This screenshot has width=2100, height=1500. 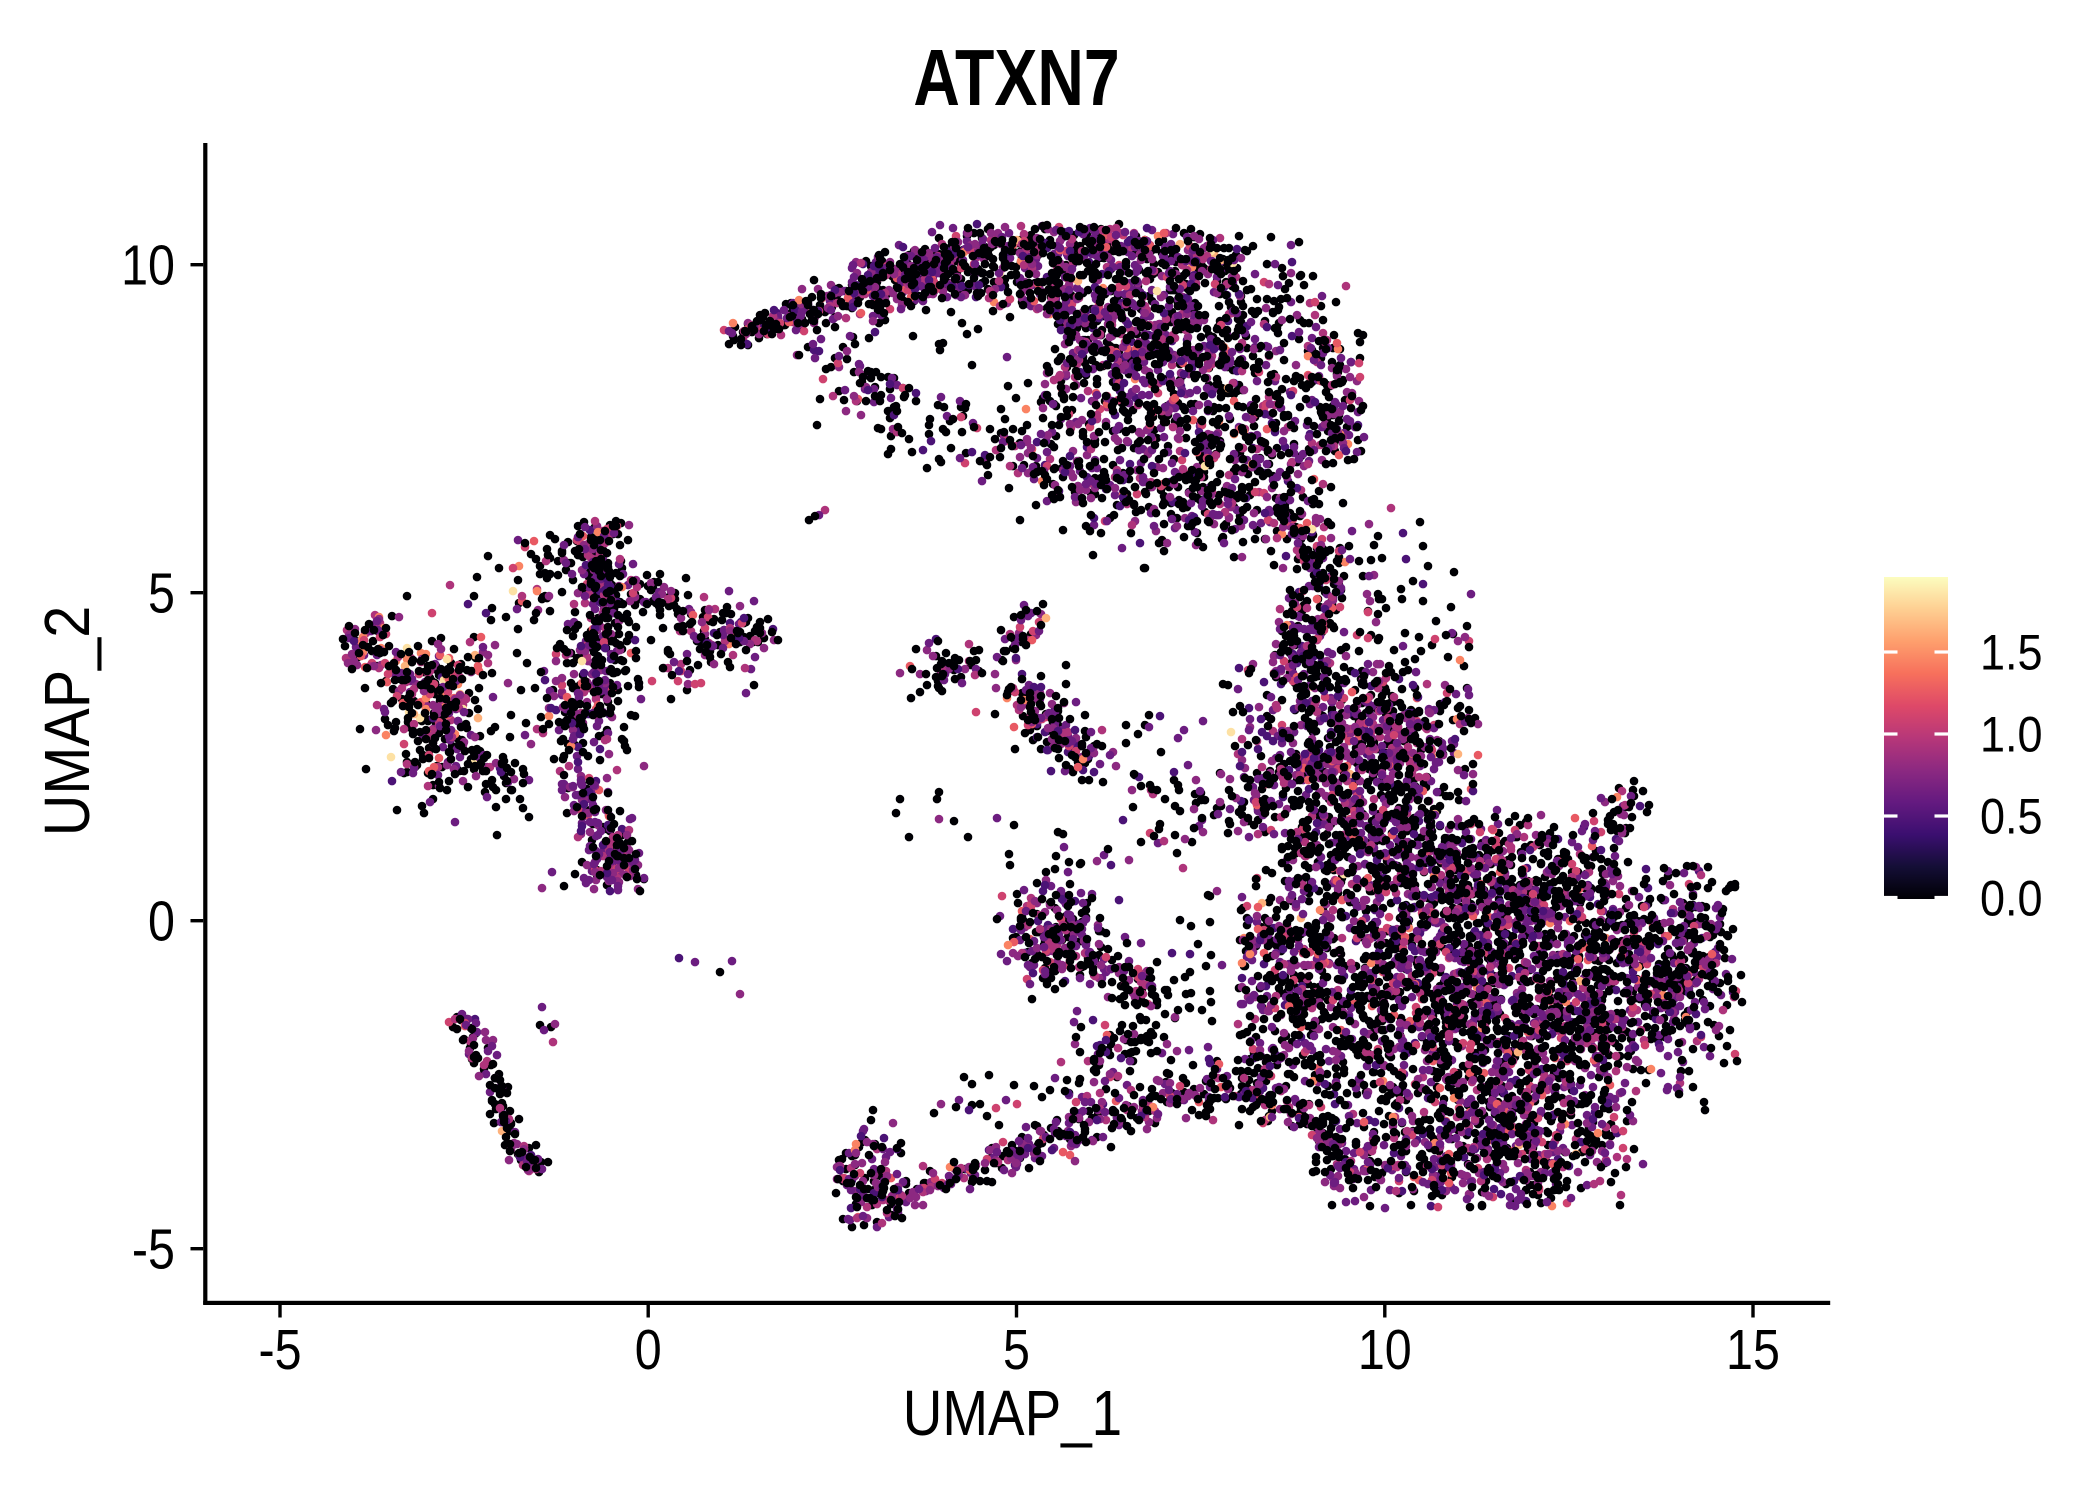 What do you see at coordinates (1012, 1413) in the screenshot?
I see `svg-text: UMAP_1` at bounding box center [1012, 1413].